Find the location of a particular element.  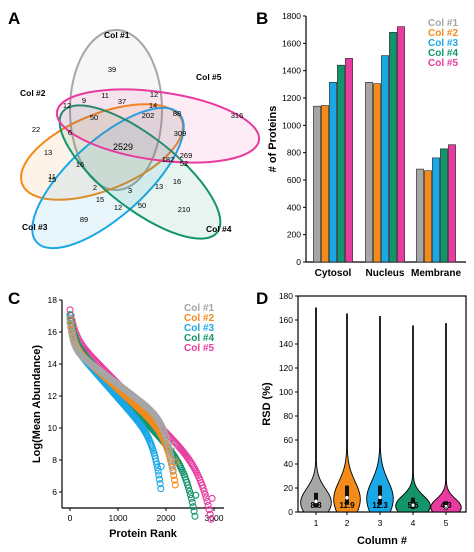

venn-region-count: 2529 is located at coordinates (123, 147).